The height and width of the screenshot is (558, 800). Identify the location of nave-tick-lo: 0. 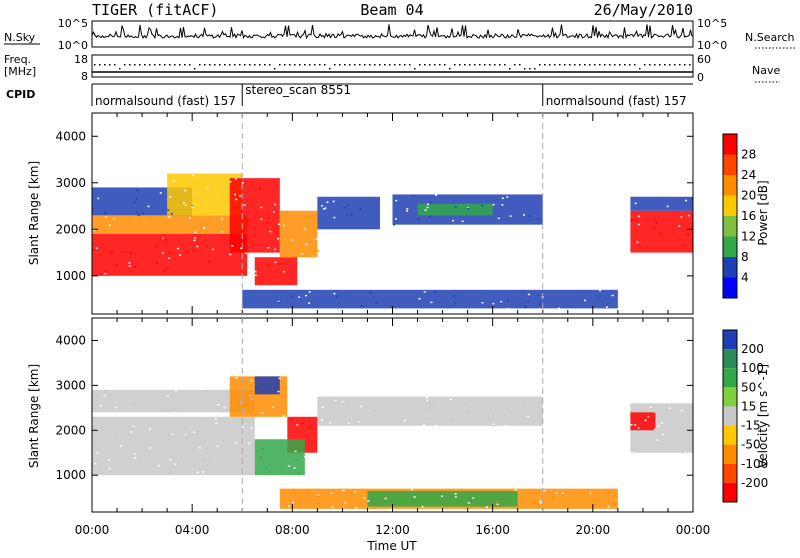
(700, 77).